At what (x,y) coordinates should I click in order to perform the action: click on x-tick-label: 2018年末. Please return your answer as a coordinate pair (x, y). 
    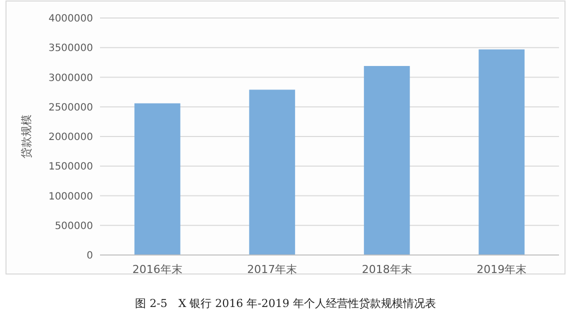
    Looking at the image, I should click on (387, 269).